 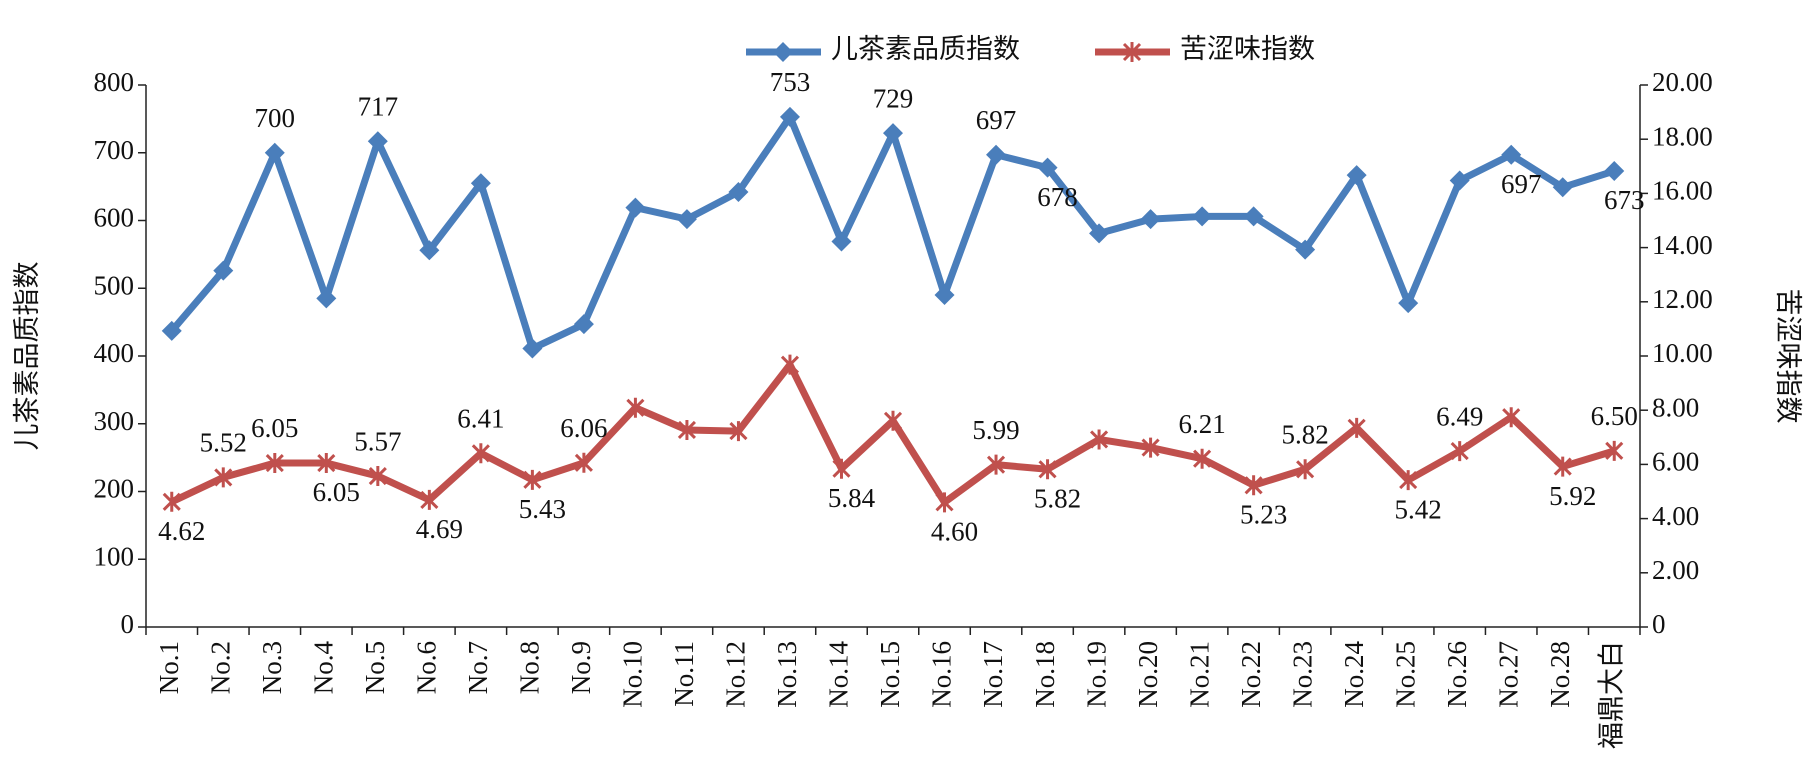 What do you see at coordinates (1251, 674) in the screenshot?
I see `x-tick-label: No.22` at bounding box center [1251, 674].